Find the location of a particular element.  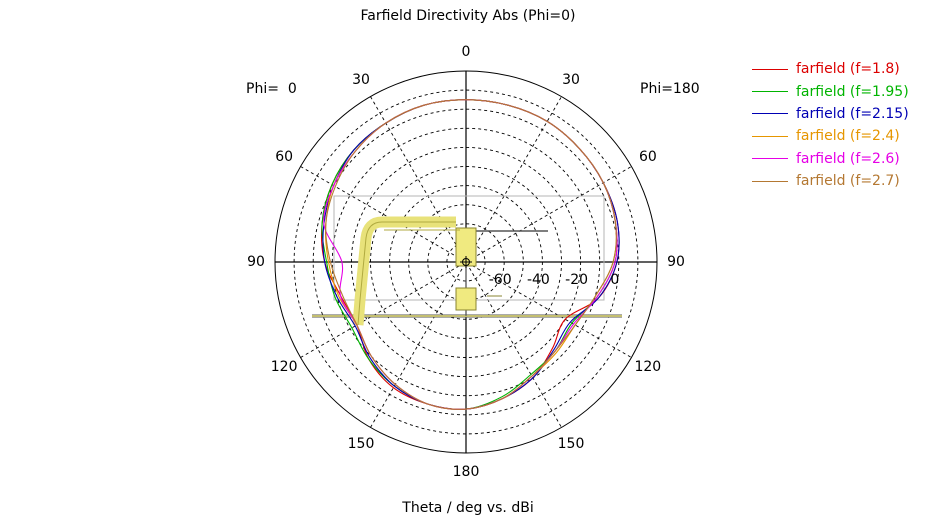

legend-label: farfield (f=1.8) is located at coordinates (848, 69).